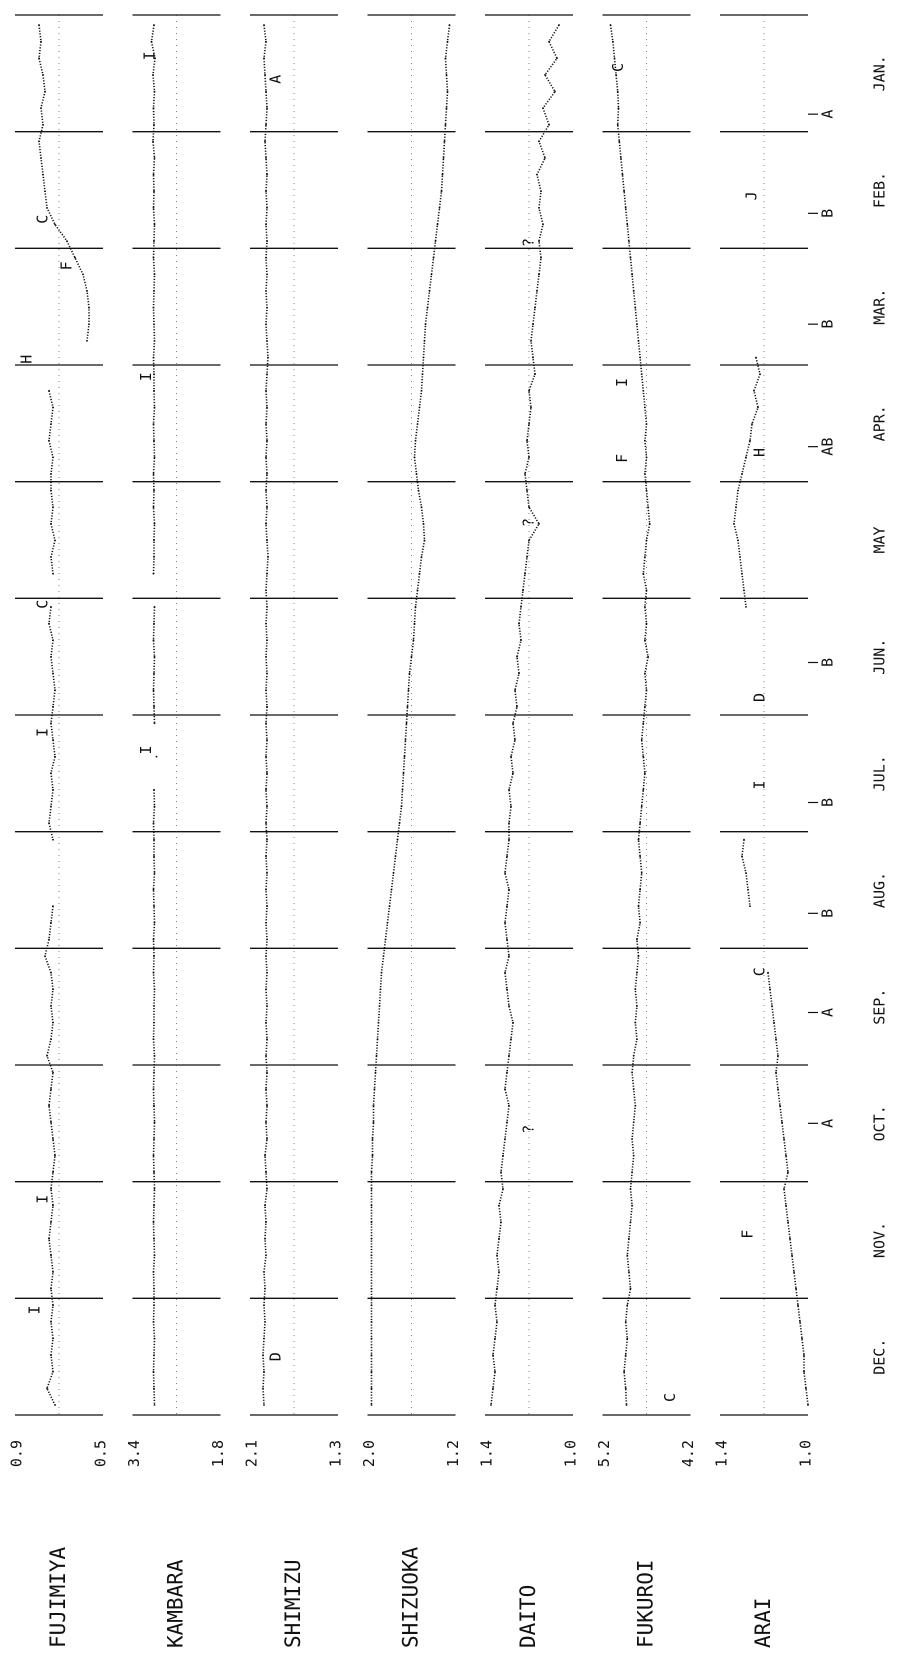 The image size is (902, 1655). Describe the element at coordinates (17, 1453) in the screenshot. I see `scale-high-label: 0.9` at that location.